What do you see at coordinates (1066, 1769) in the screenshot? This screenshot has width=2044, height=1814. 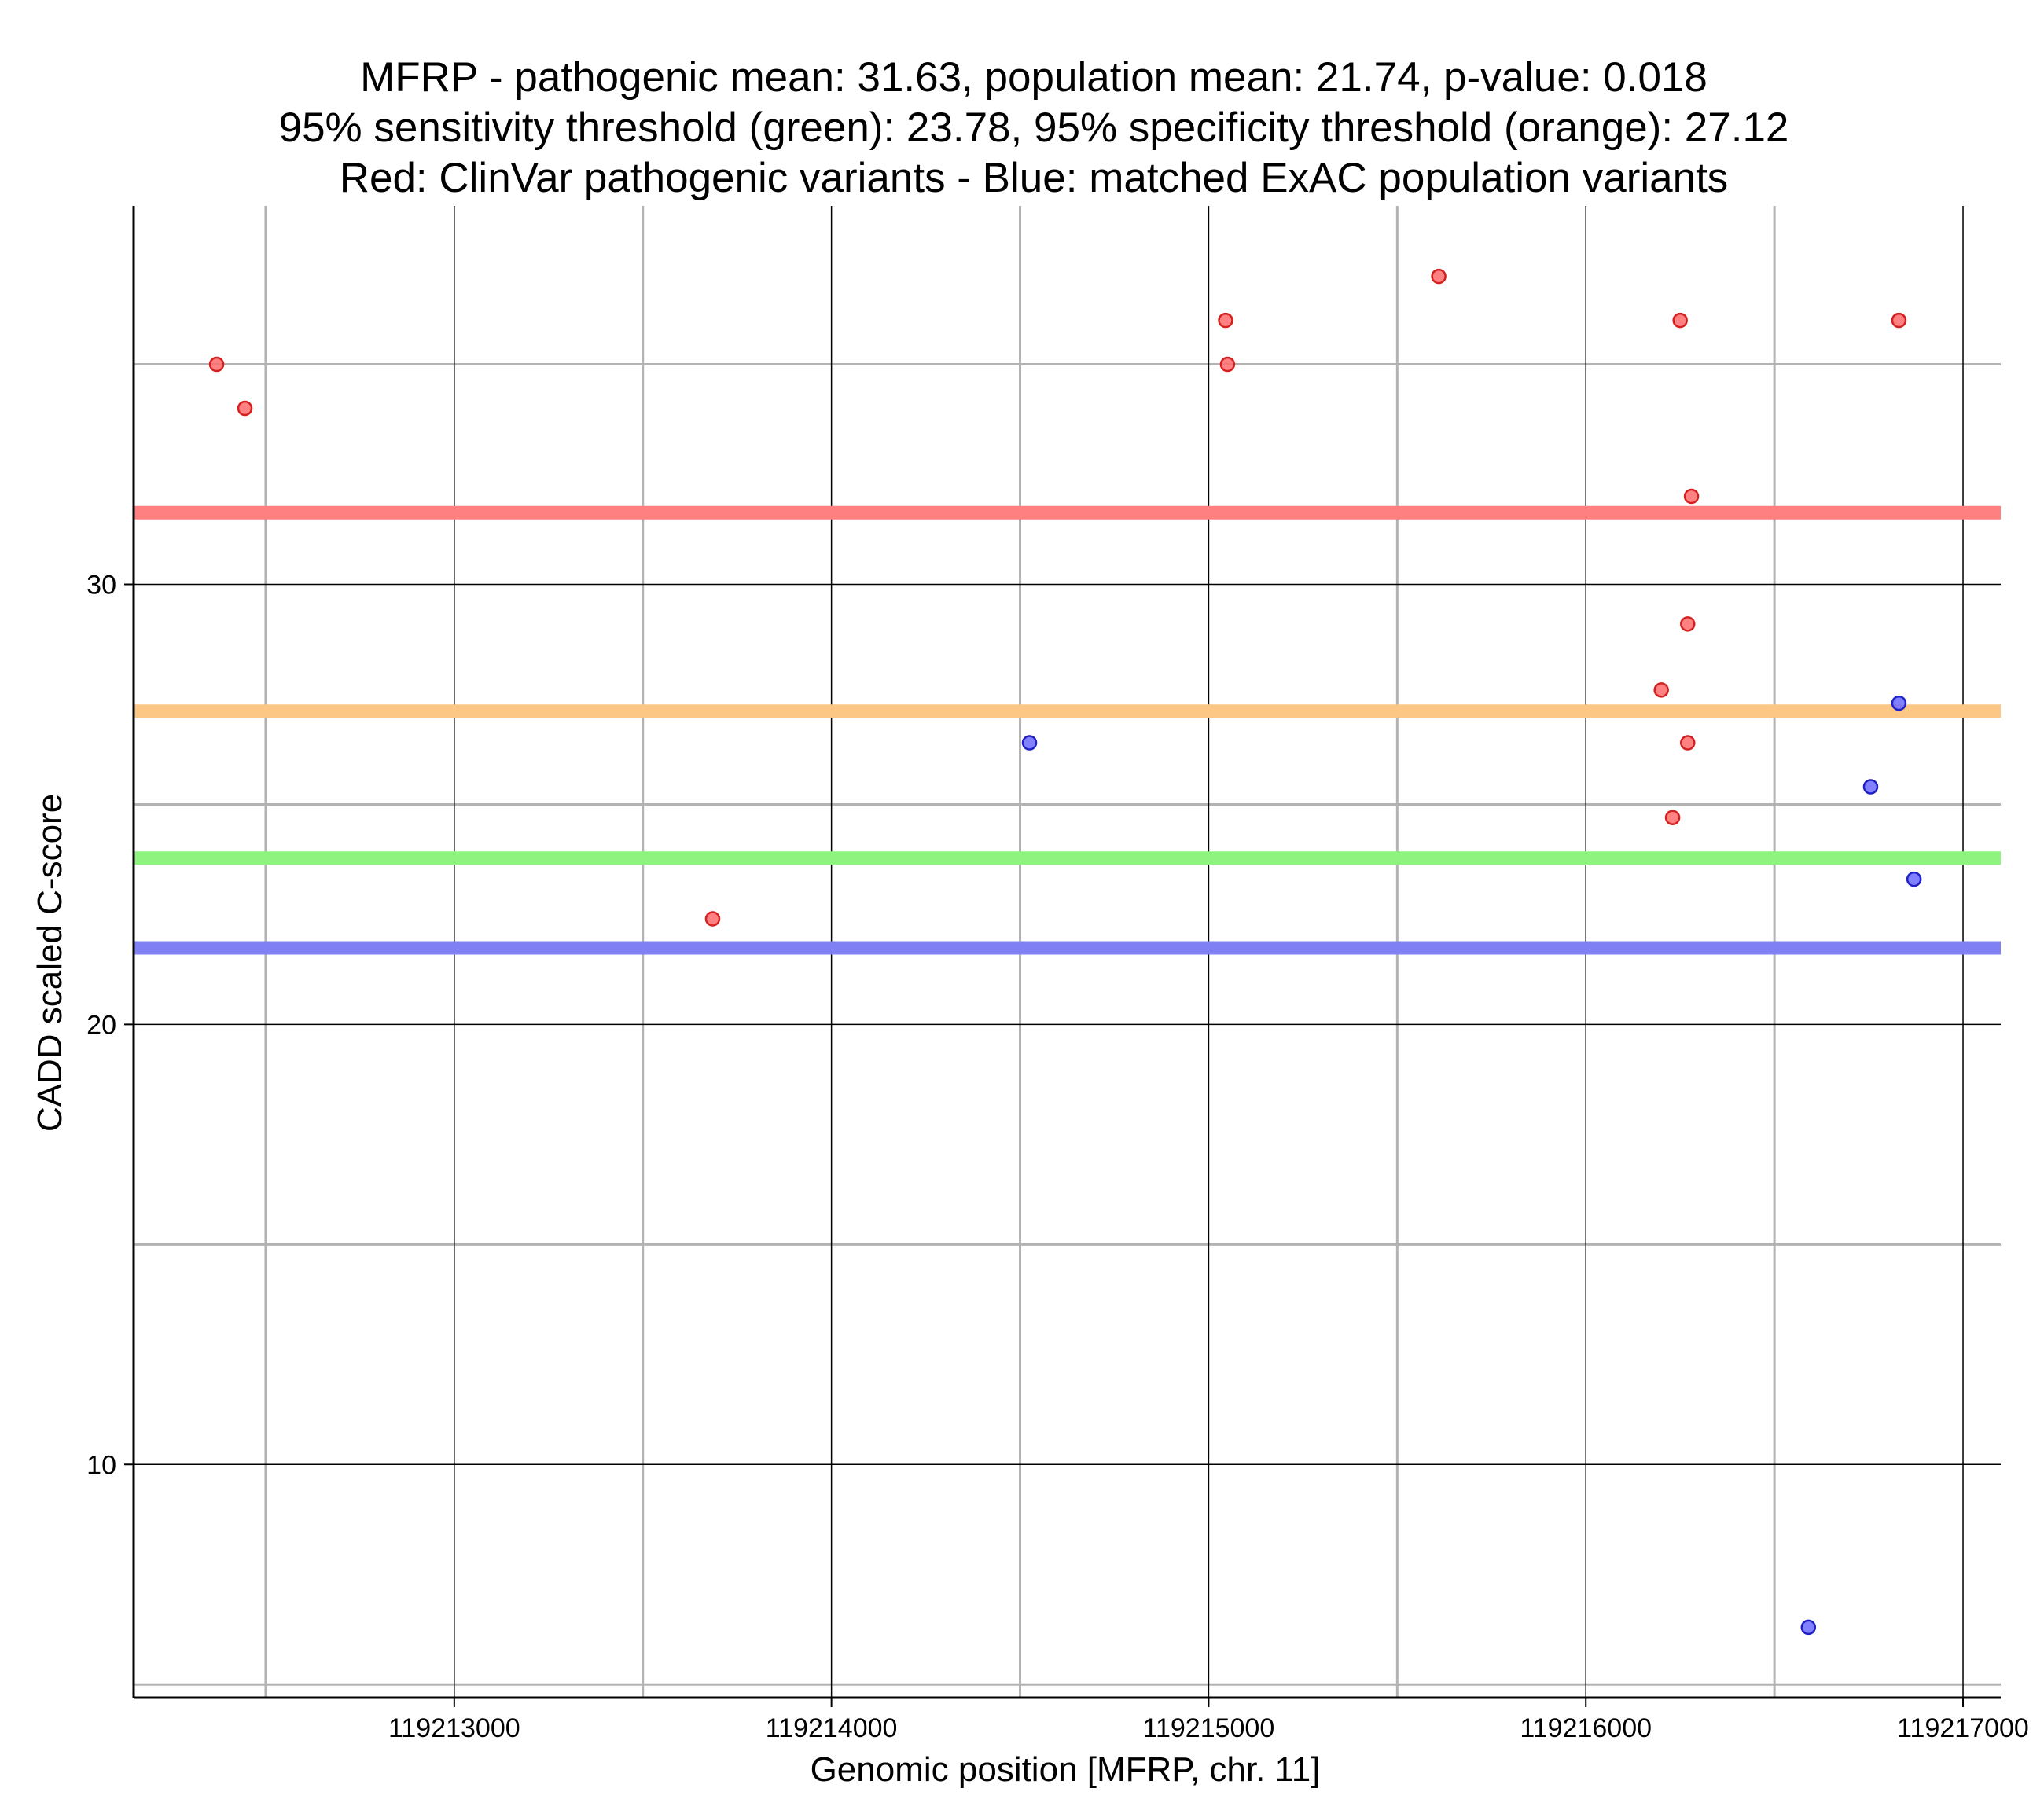 I see `x-axis-label: Genomic position [MFRP, chr. 11]` at bounding box center [1066, 1769].